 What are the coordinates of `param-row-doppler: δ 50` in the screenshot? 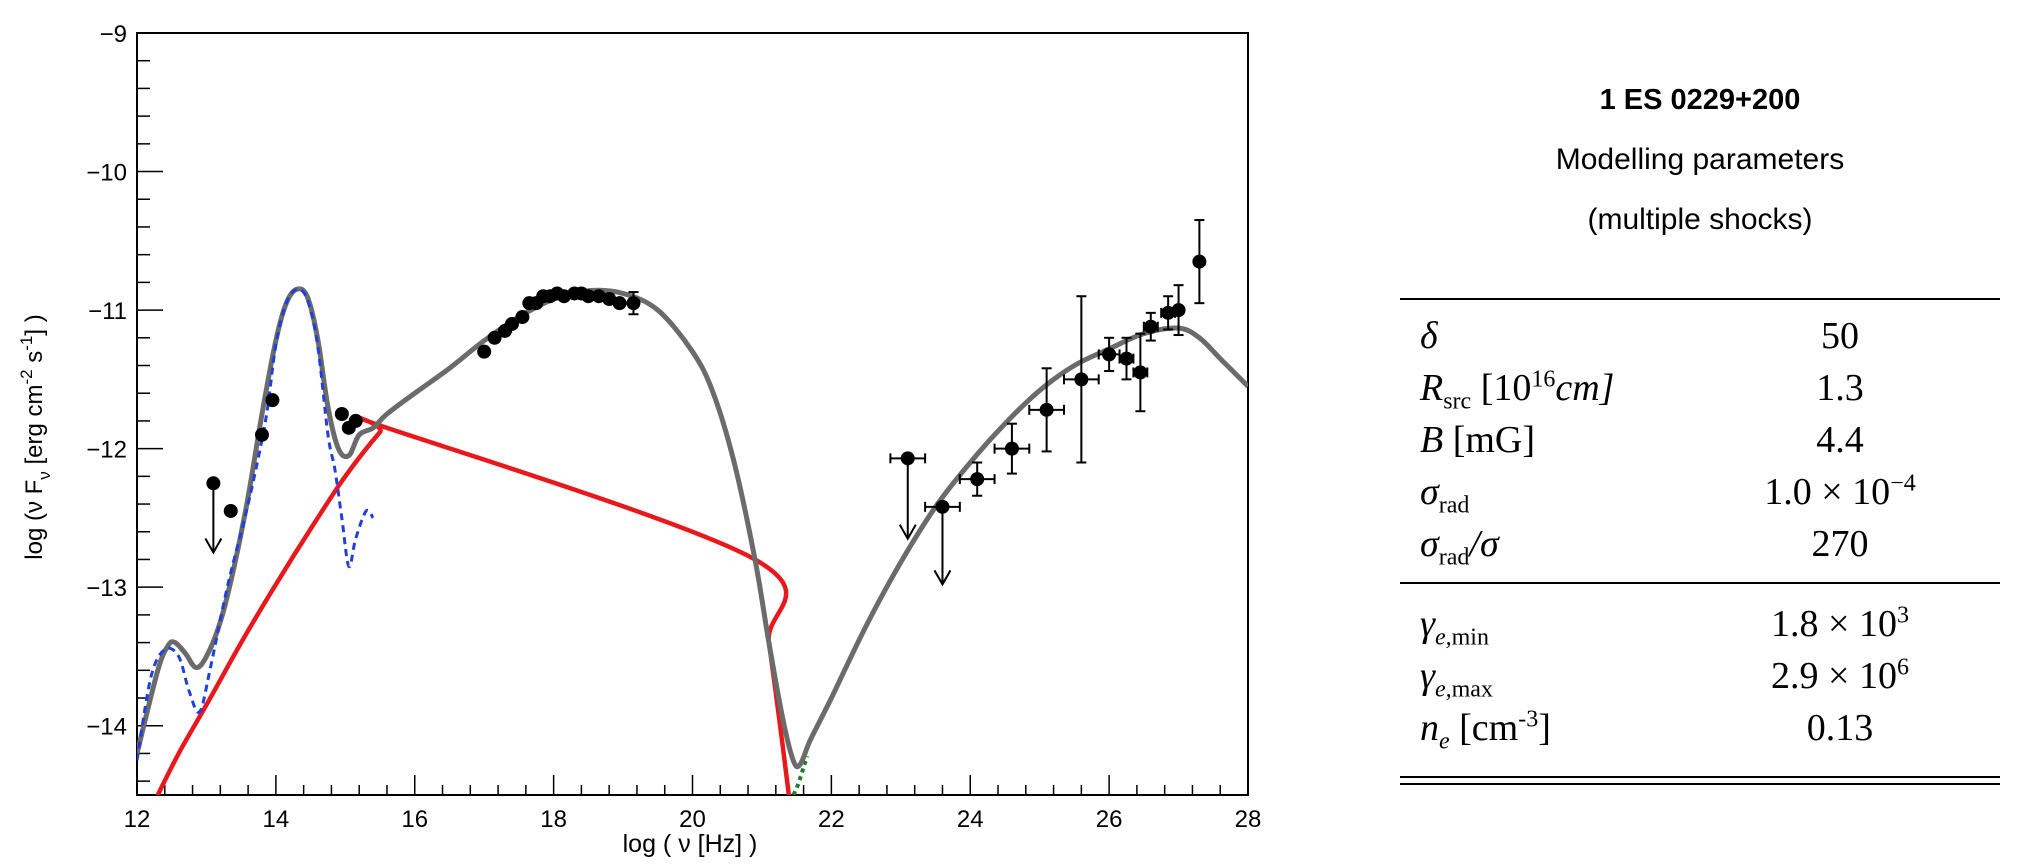 It's located at (1639, 336).